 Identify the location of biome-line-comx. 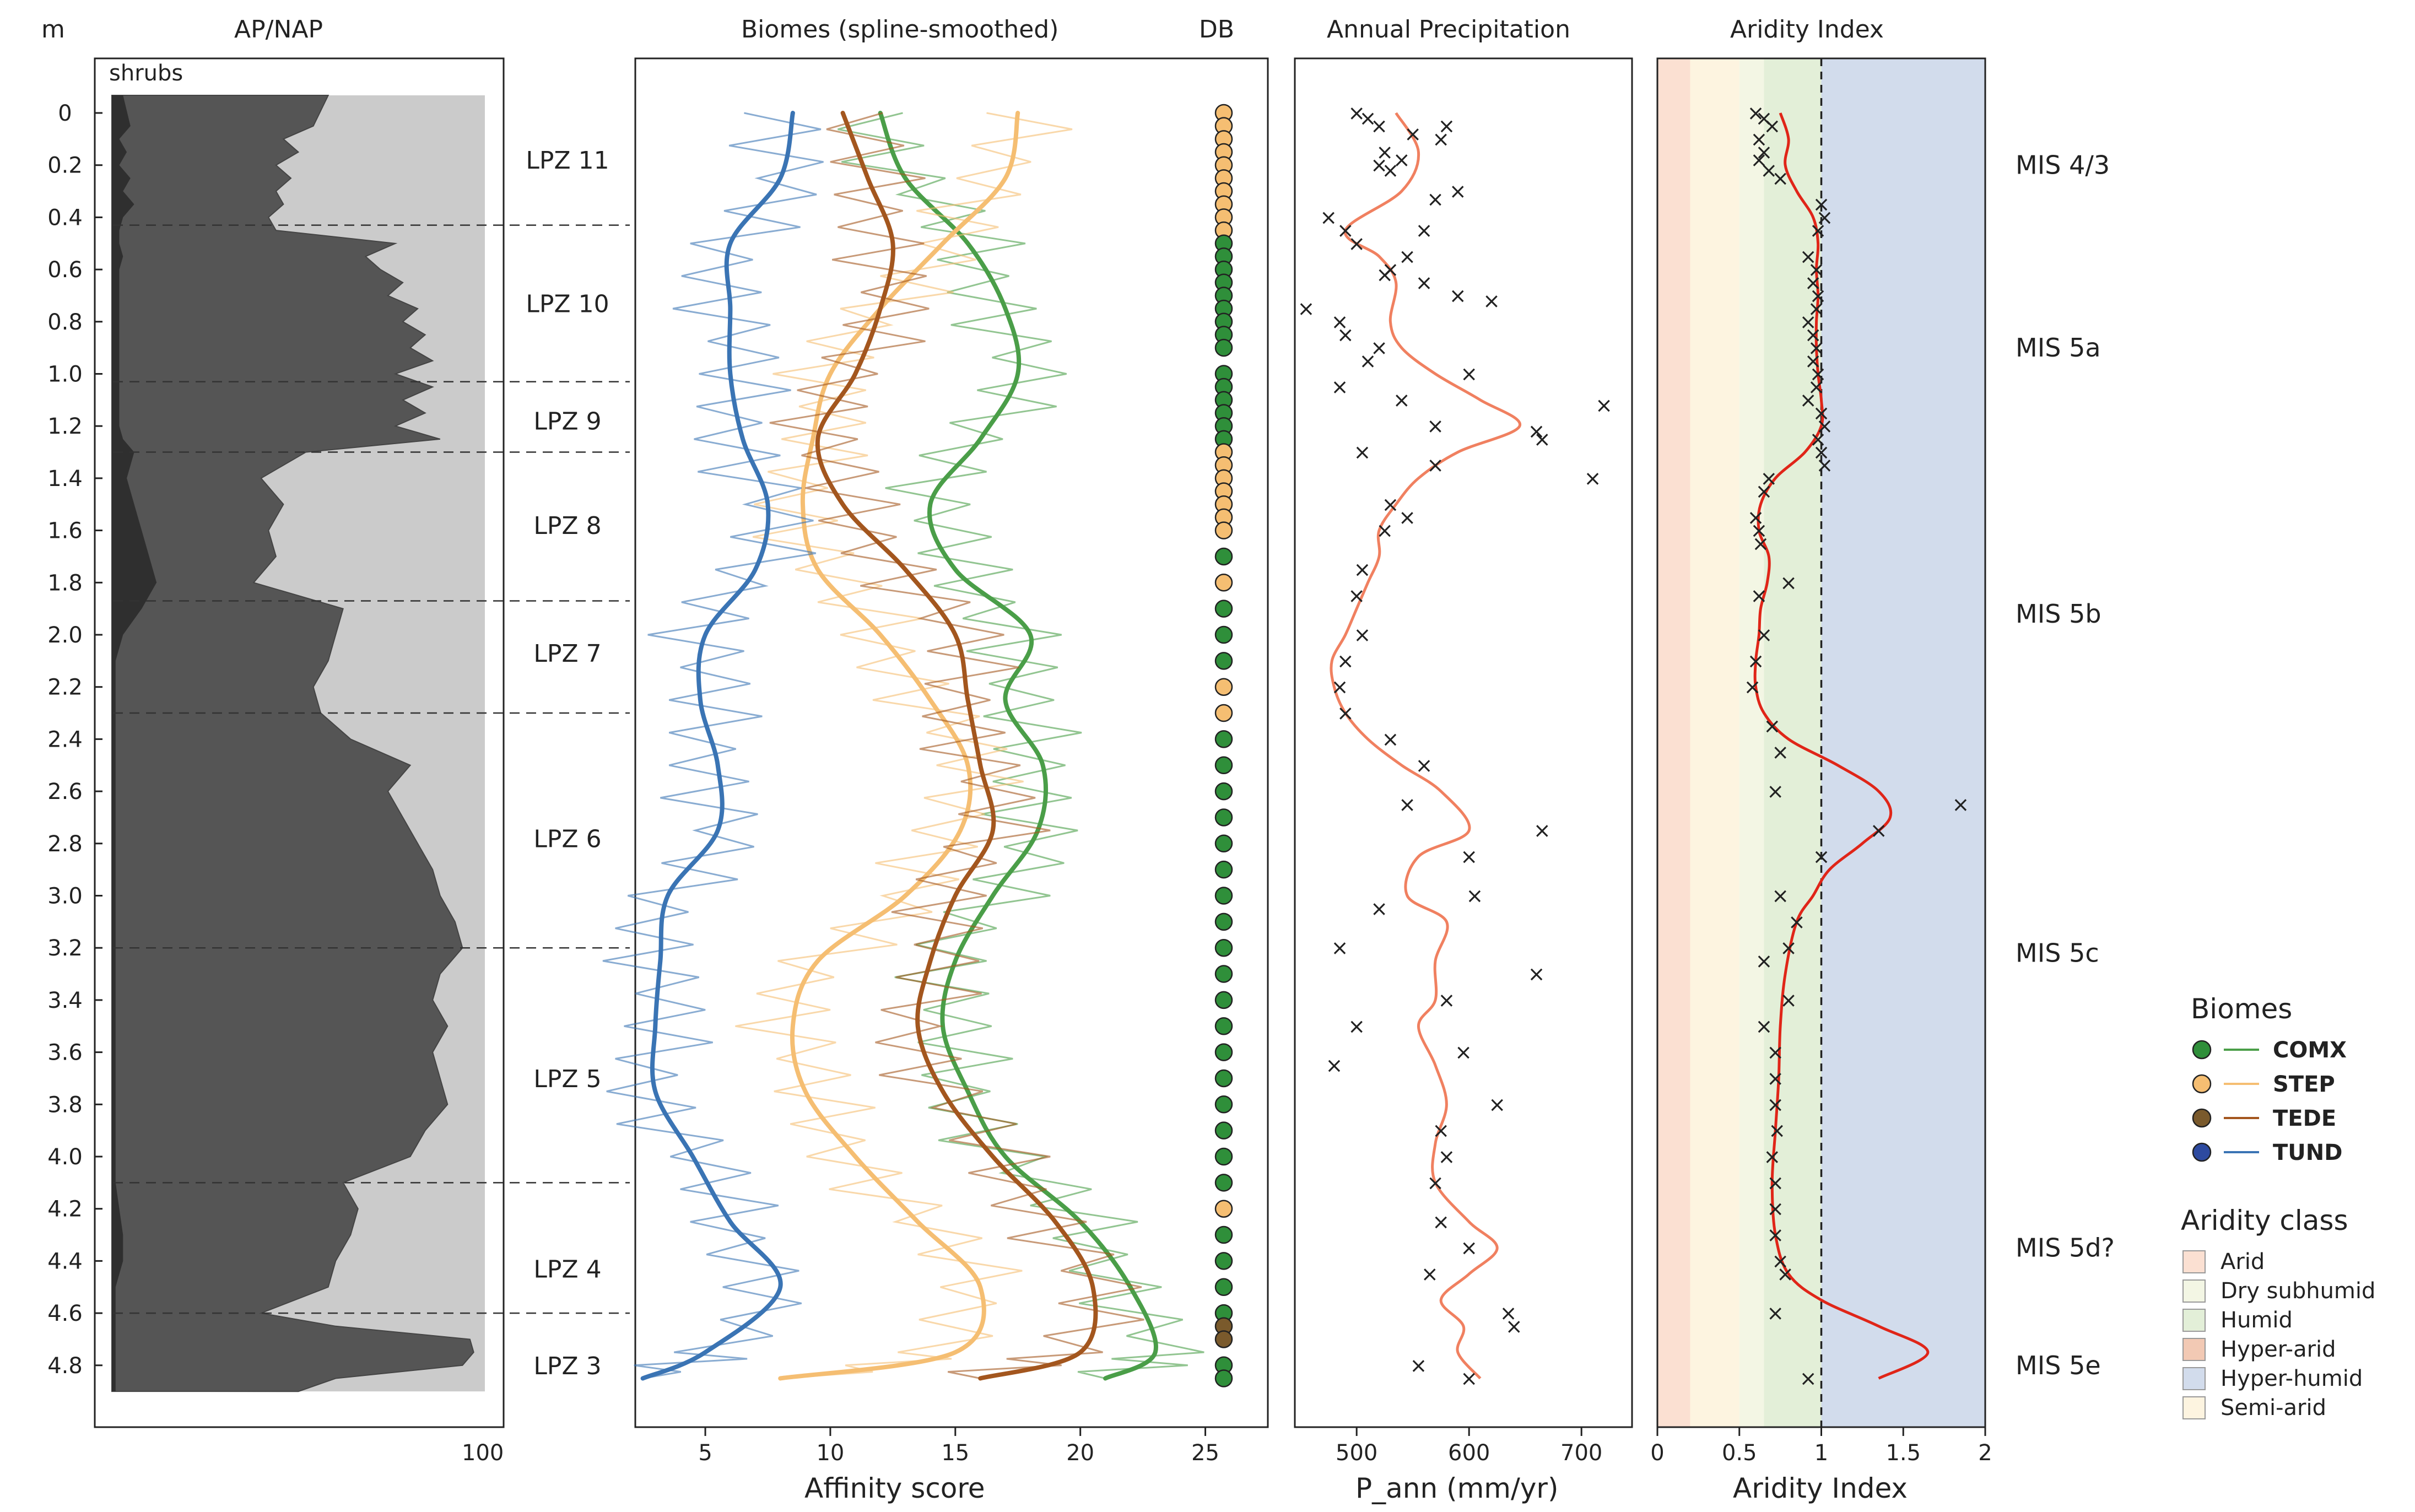
(1018, 746).